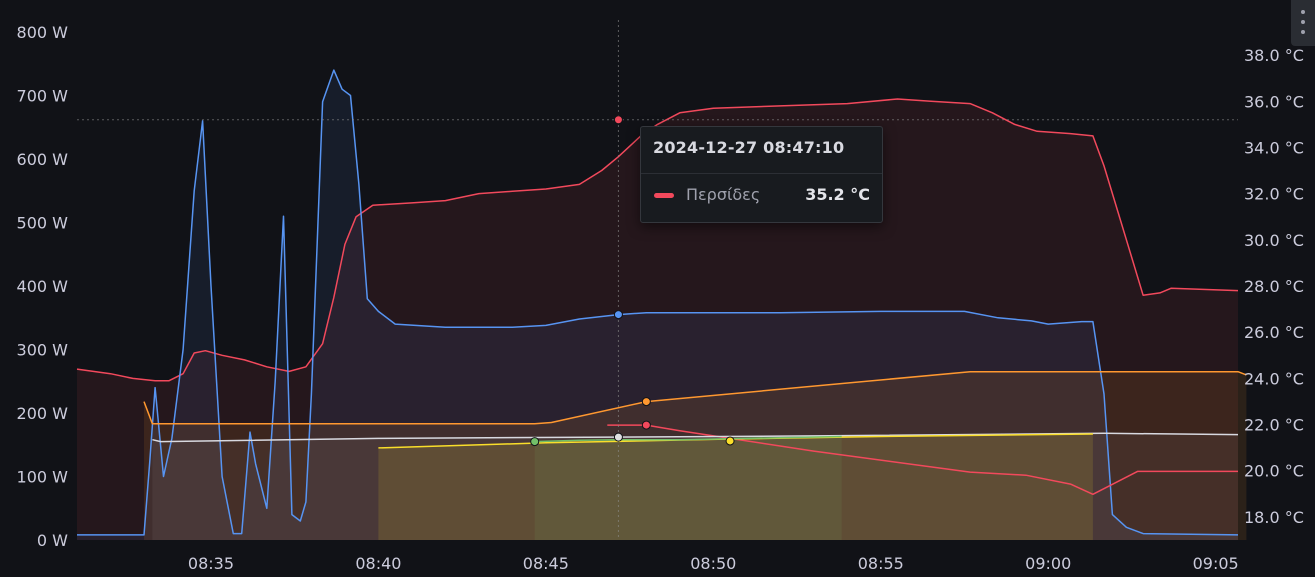 Image resolution: width=1315 pixels, height=577 pixels. Describe the element at coordinates (1274, 332) in the screenshot. I see `right-axis-tick-label: 26.0 °C` at that location.